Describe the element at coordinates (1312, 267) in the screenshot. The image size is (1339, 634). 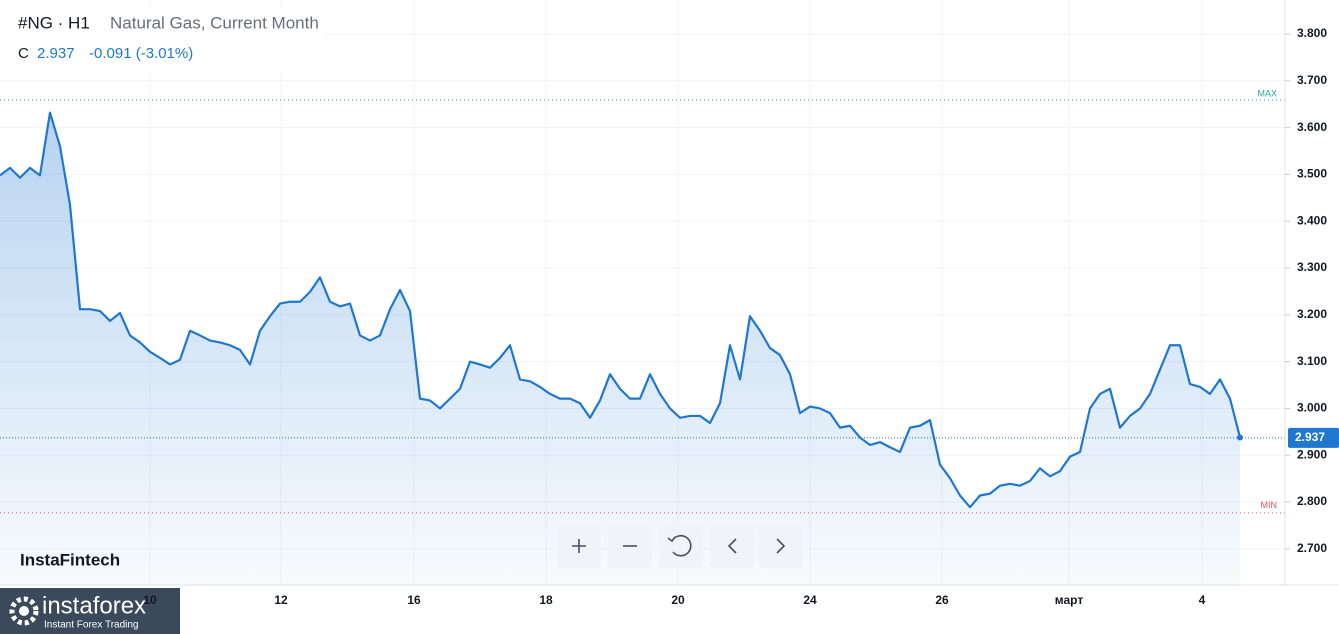
I see `y-tick-label: 3.300` at that location.